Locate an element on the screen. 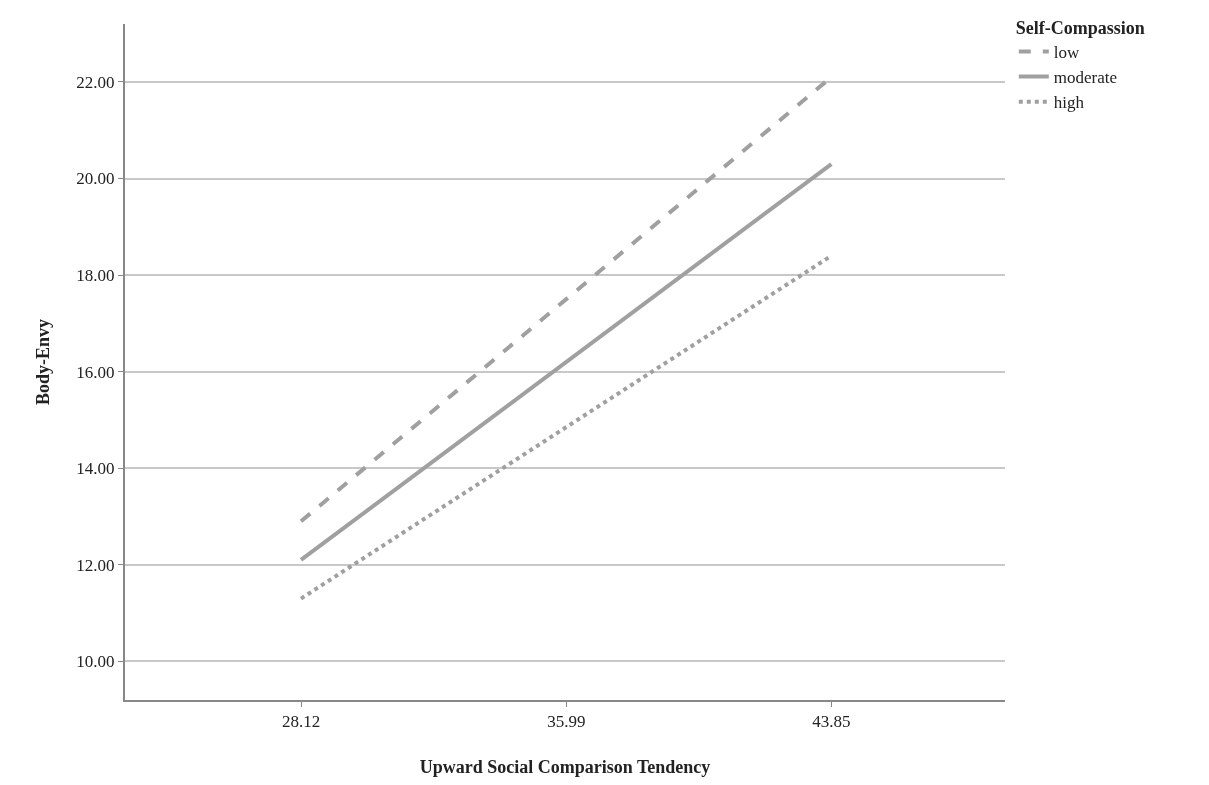  x-axis-title: Upward Social Comparison Tendency is located at coordinates (565, 767).